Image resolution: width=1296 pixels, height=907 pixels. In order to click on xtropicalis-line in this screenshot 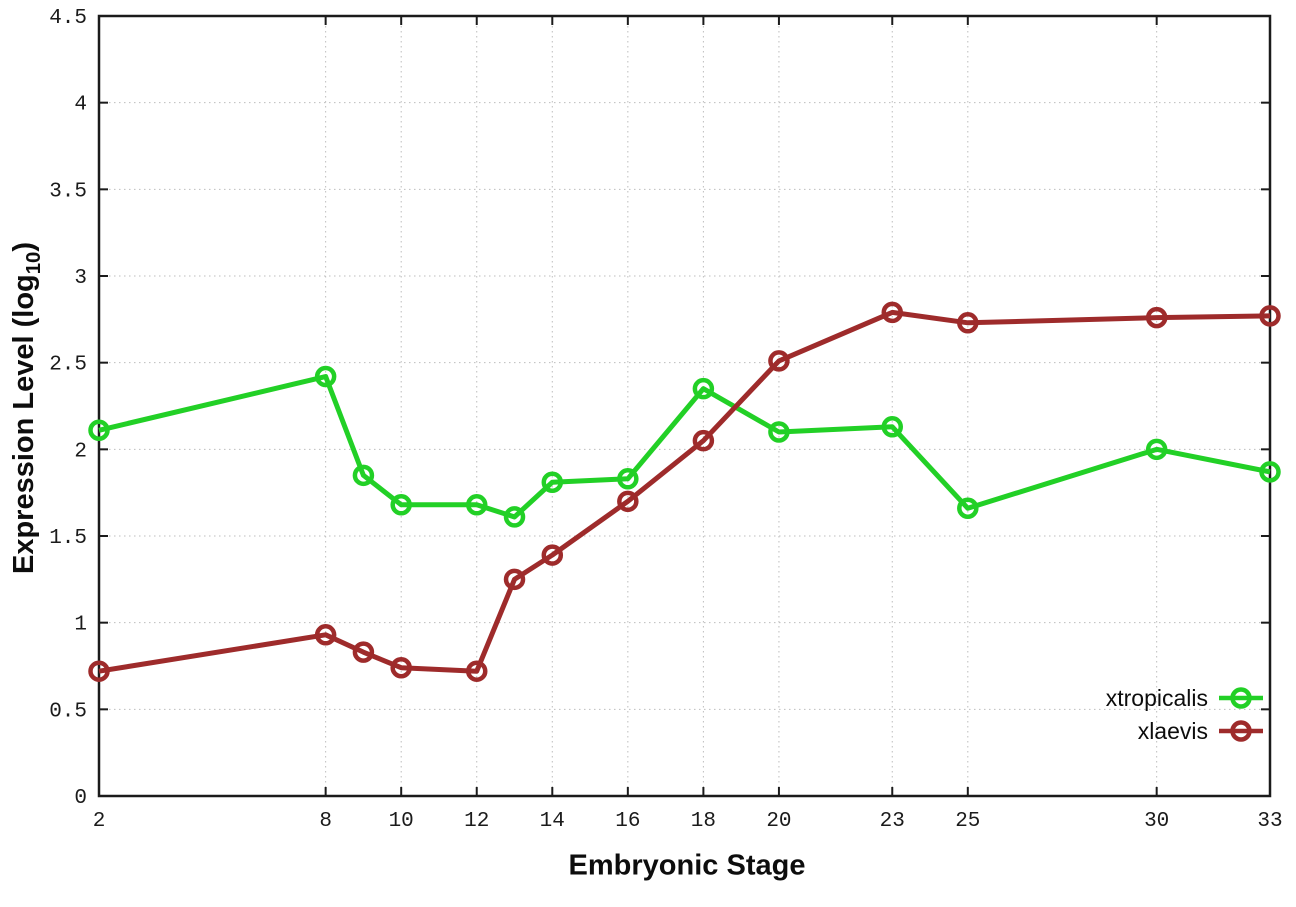, I will do `click(684, 447)`.